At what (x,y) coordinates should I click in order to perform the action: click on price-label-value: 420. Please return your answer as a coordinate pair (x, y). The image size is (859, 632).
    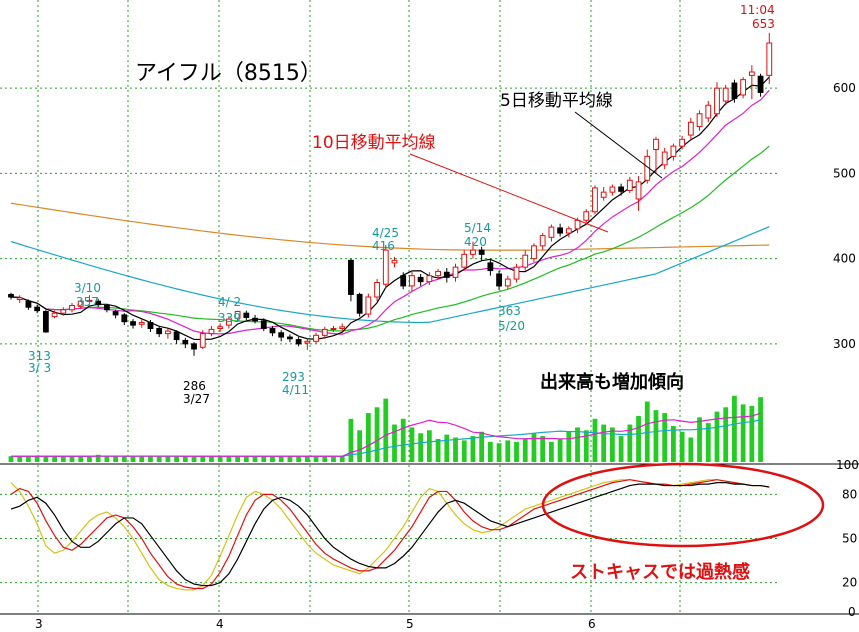
    Looking at the image, I should click on (475, 242).